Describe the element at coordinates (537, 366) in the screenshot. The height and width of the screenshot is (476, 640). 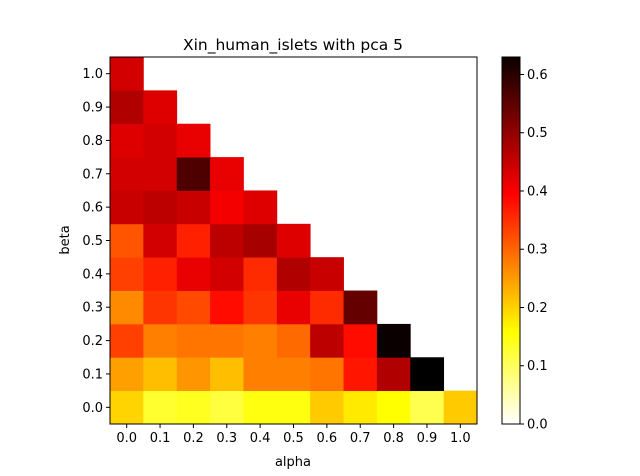
I see `colorbar-tick-label: 0.1` at that location.